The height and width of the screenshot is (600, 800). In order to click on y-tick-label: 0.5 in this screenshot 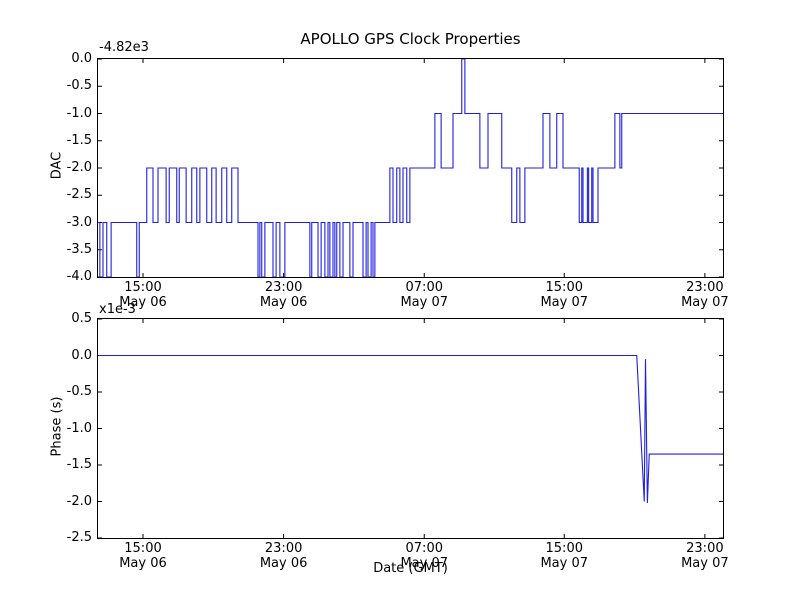, I will do `click(81, 318)`.